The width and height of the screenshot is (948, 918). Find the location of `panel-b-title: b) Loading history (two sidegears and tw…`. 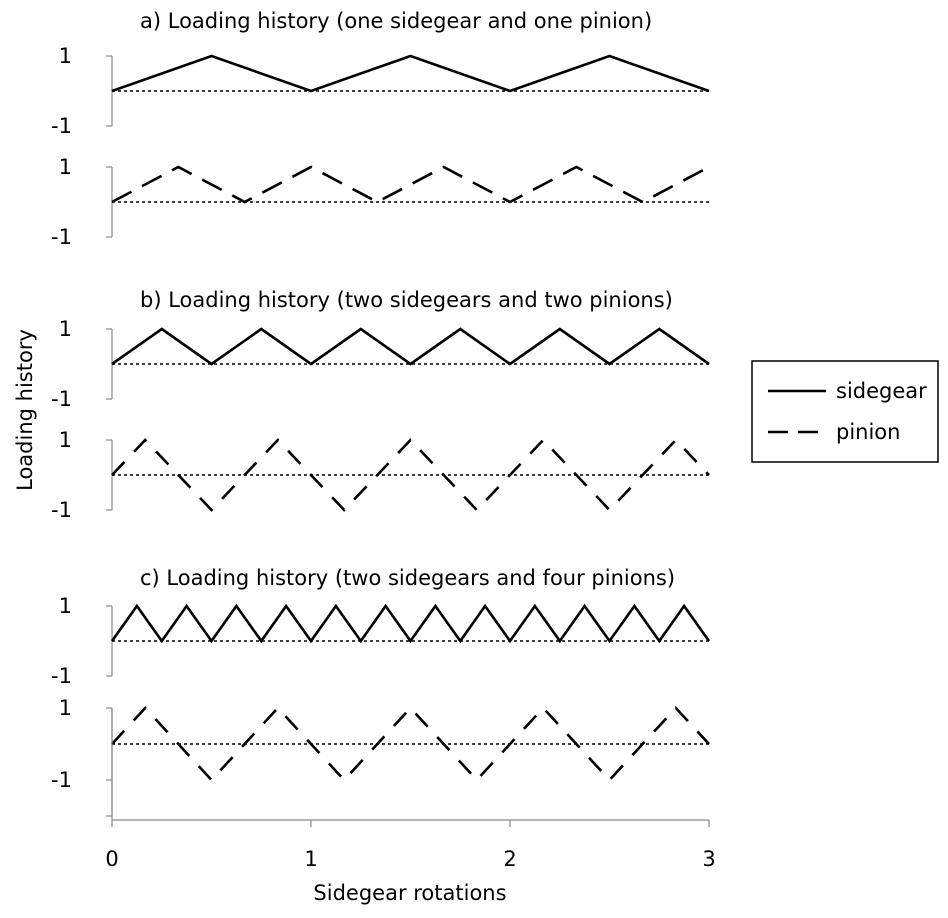

panel-b-title: b) Loading history (two sidegears and tw… is located at coordinates (406, 300).